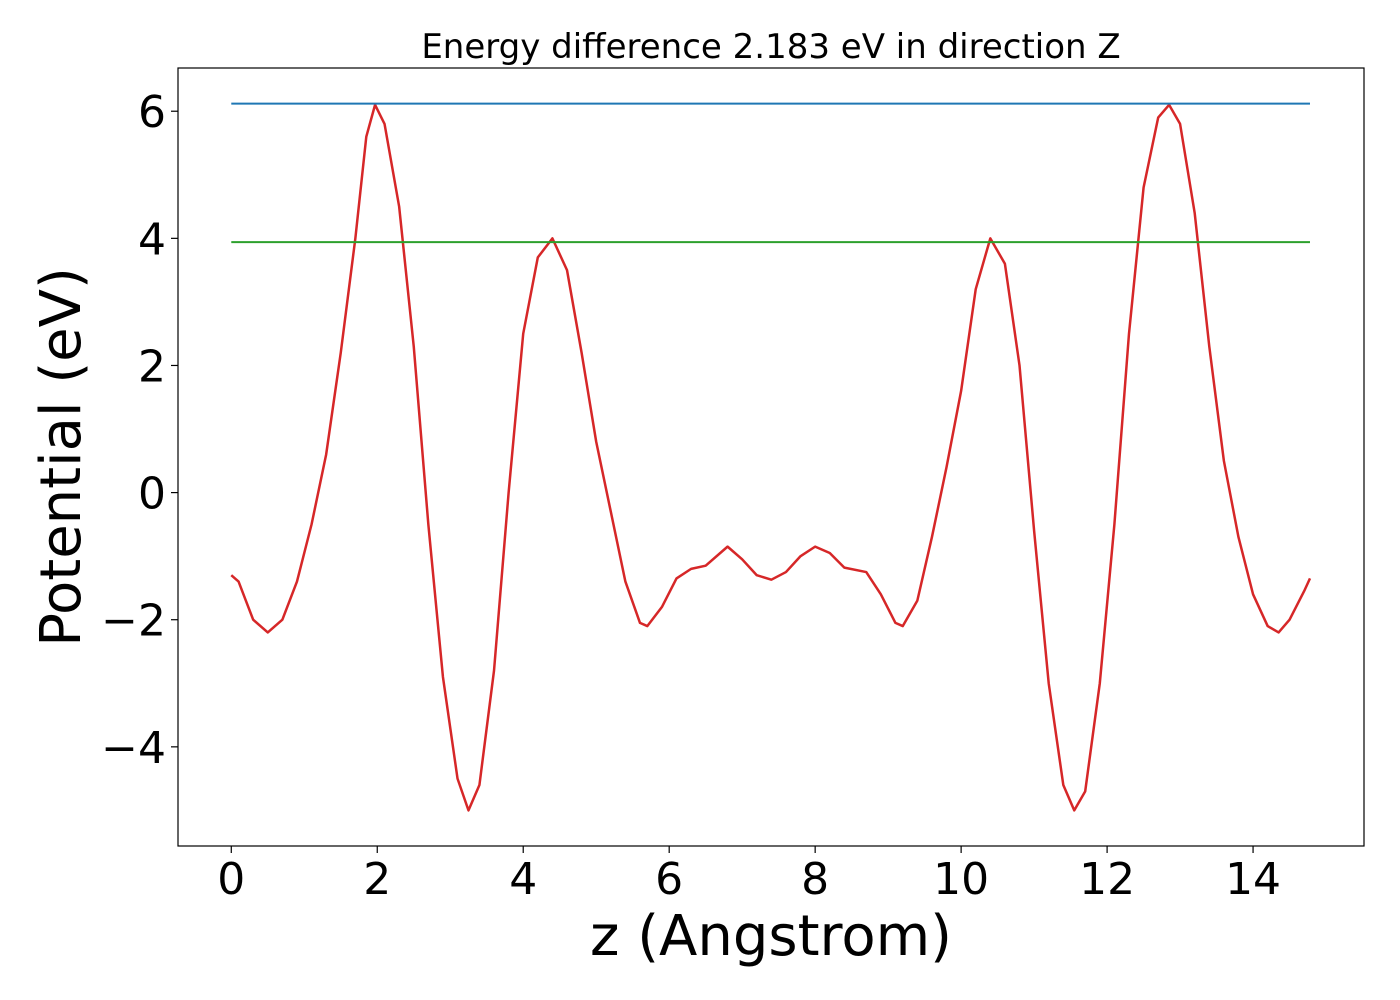 This screenshot has height=1000, width=1400. I want to click on x-tick-label: 14, so click(1253, 879).